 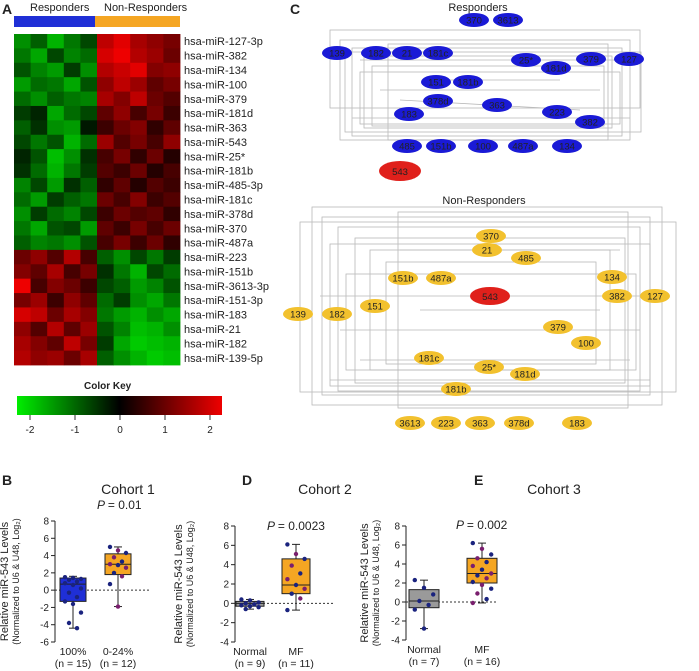 What do you see at coordinates (218, 201) in the screenshot?
I see `heatmap-row-label: hsa-miR-181c` at bounding box center [218, 201].